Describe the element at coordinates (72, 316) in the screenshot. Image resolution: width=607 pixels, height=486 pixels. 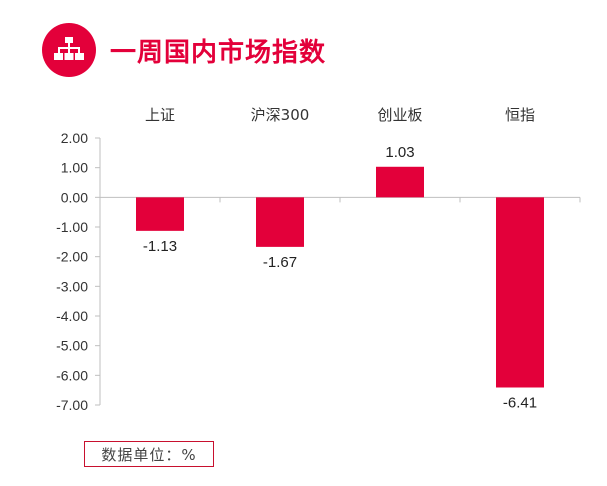
I see `y-tick-label: -4.00` at that location.